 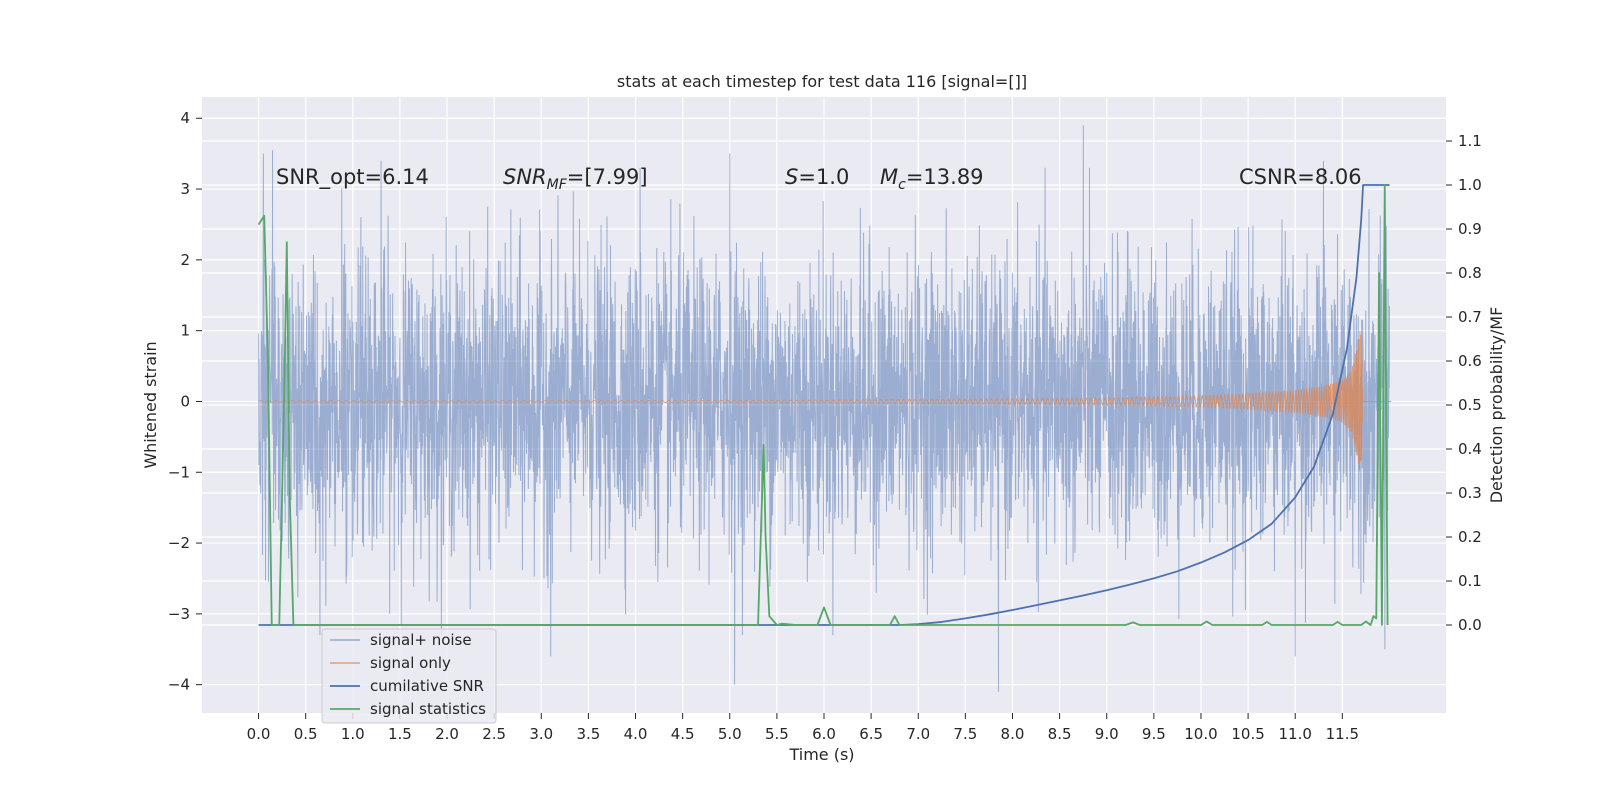 What do you see at coordinates (1295, 734) in the screenshot?
I see `x-tick-label: 11.0` at bounding box center [1295, 734].